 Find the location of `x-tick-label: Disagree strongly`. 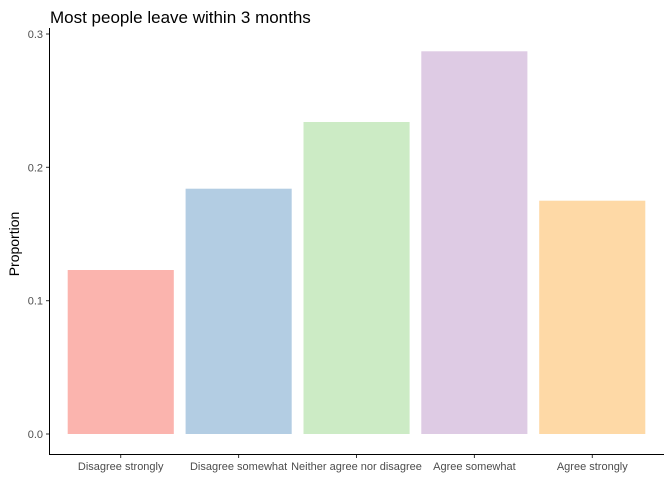

x-tick-label: Disagree strongly is located at coordinates (121, 467).